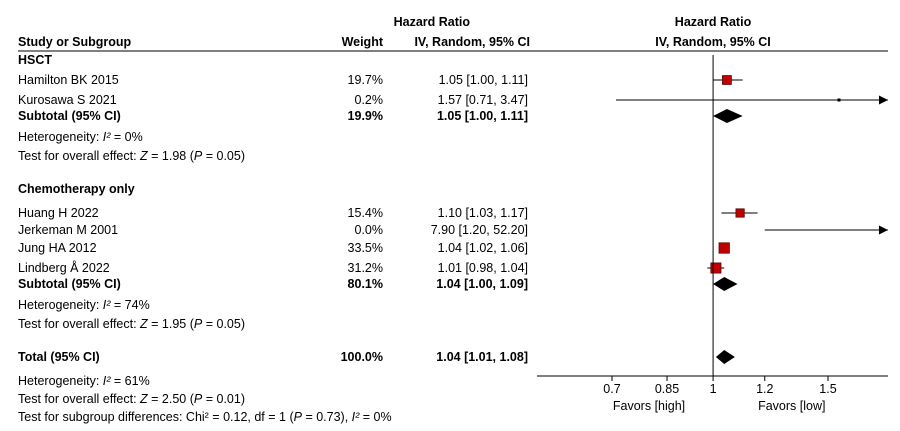 Image resolution: width=900 pixels, height=431 pixels. Describe the element at coordinates (35, 60) in the screenshot. I see `subgroup-heading-hsct: HSCT` at that location.